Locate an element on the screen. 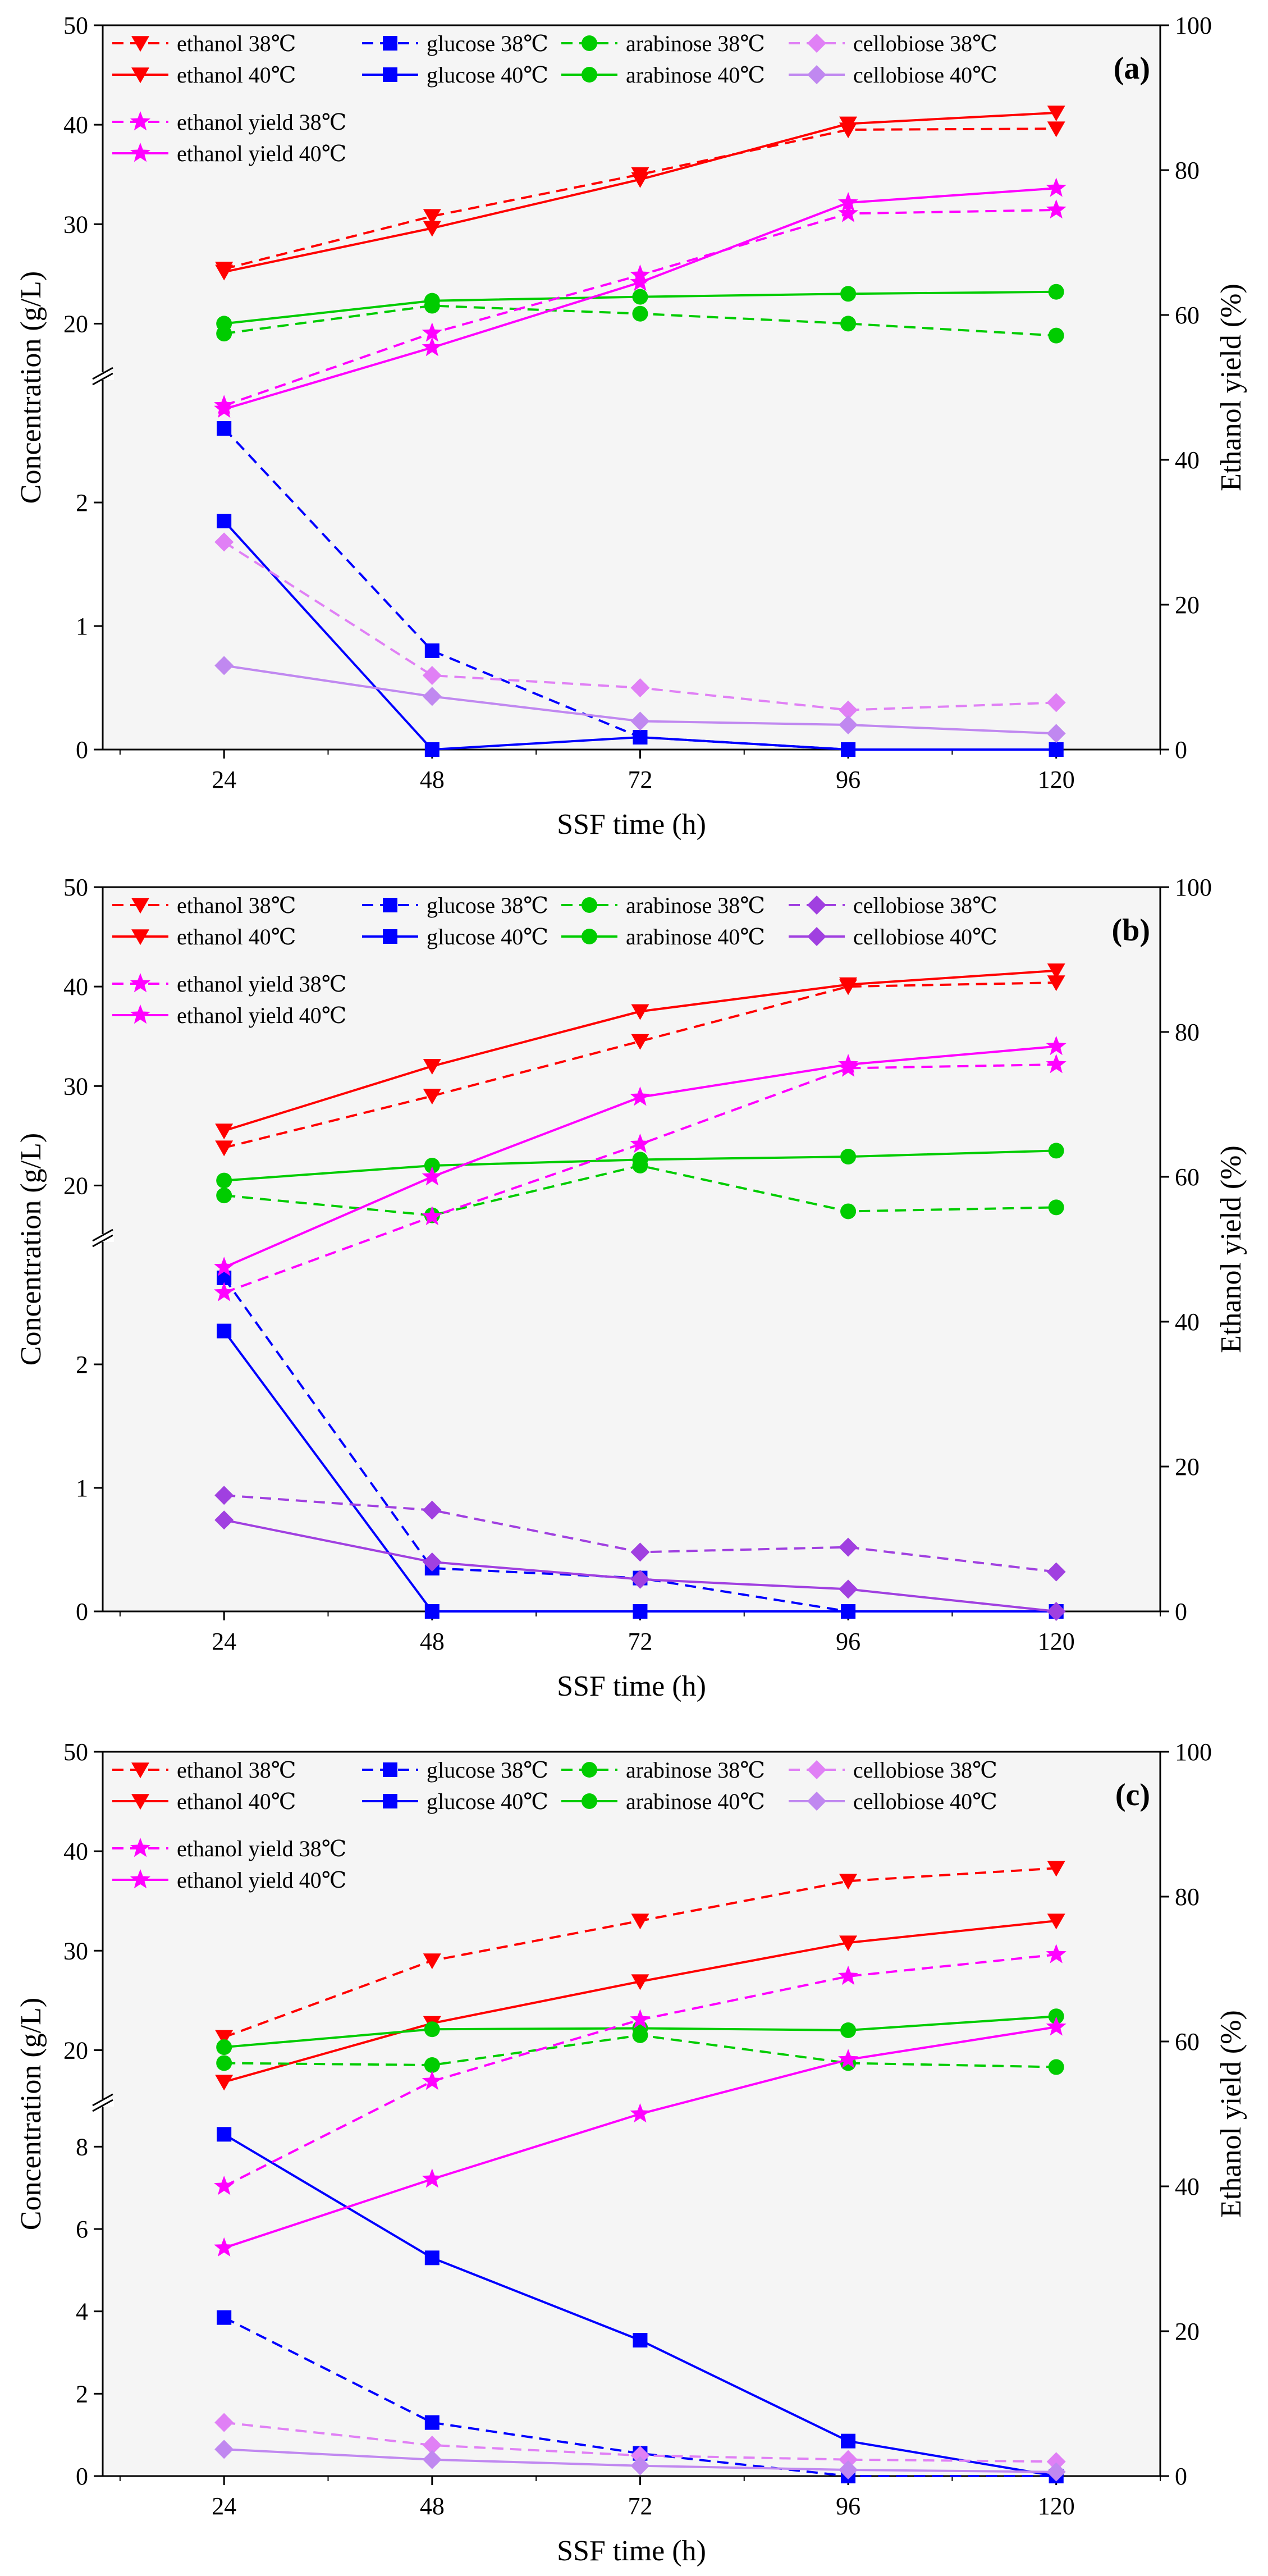 The image size is (1268, 2576). y2-axis-label: Ethanol yield (%) is located at coordinates (1231, 387).